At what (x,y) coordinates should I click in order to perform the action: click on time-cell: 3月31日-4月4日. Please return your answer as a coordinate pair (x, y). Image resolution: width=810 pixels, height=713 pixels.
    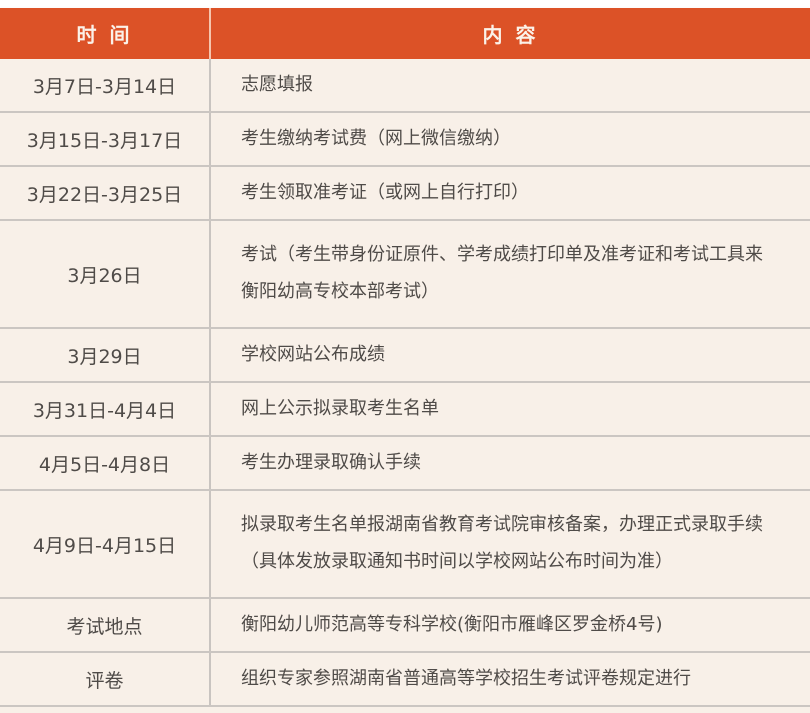
    Looking at the image, I should click on (105, 409).